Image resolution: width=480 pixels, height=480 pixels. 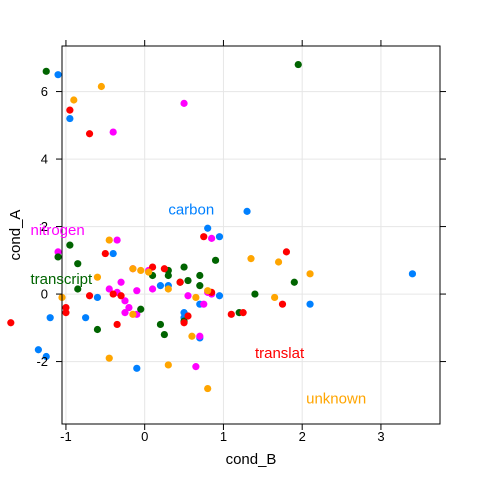 I want to click on group-label-translat: translat, so click(x=280, y=353).